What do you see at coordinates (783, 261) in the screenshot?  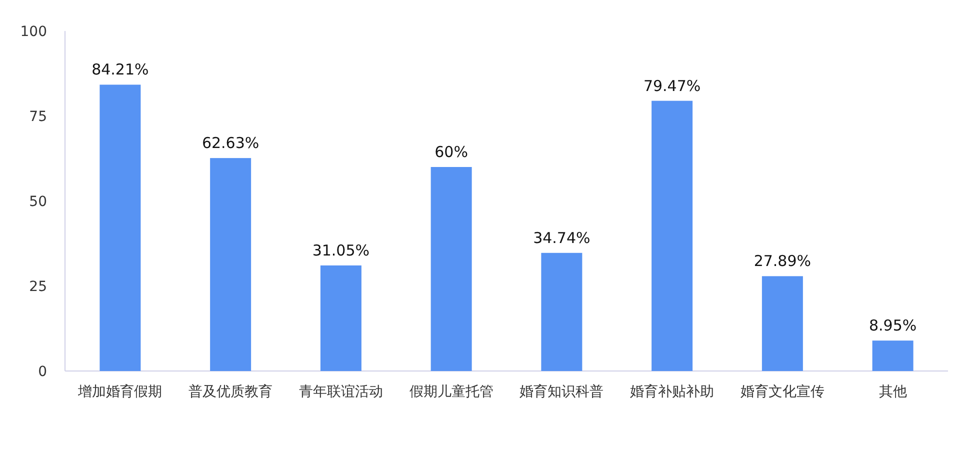 I see `data-label: 27.89%` at bounding box center [783, 261].